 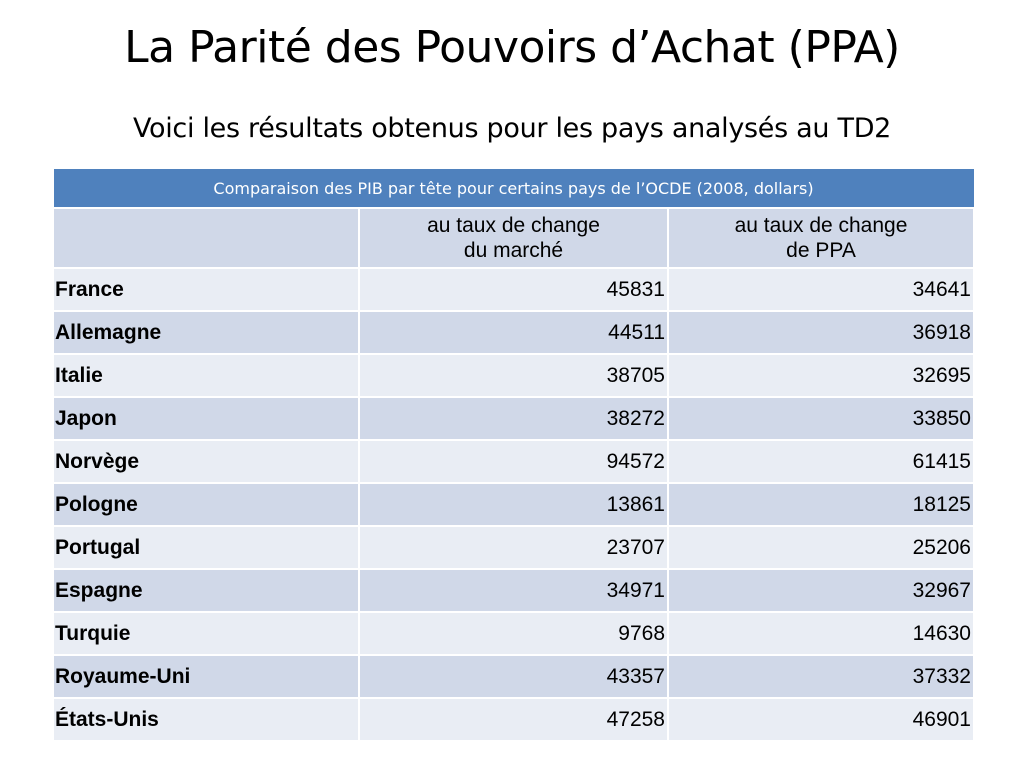 What do you see at coordinates (206, 547) in the screenshot?
I see `country-cell: Portugal` at bounding box center [206, 547].